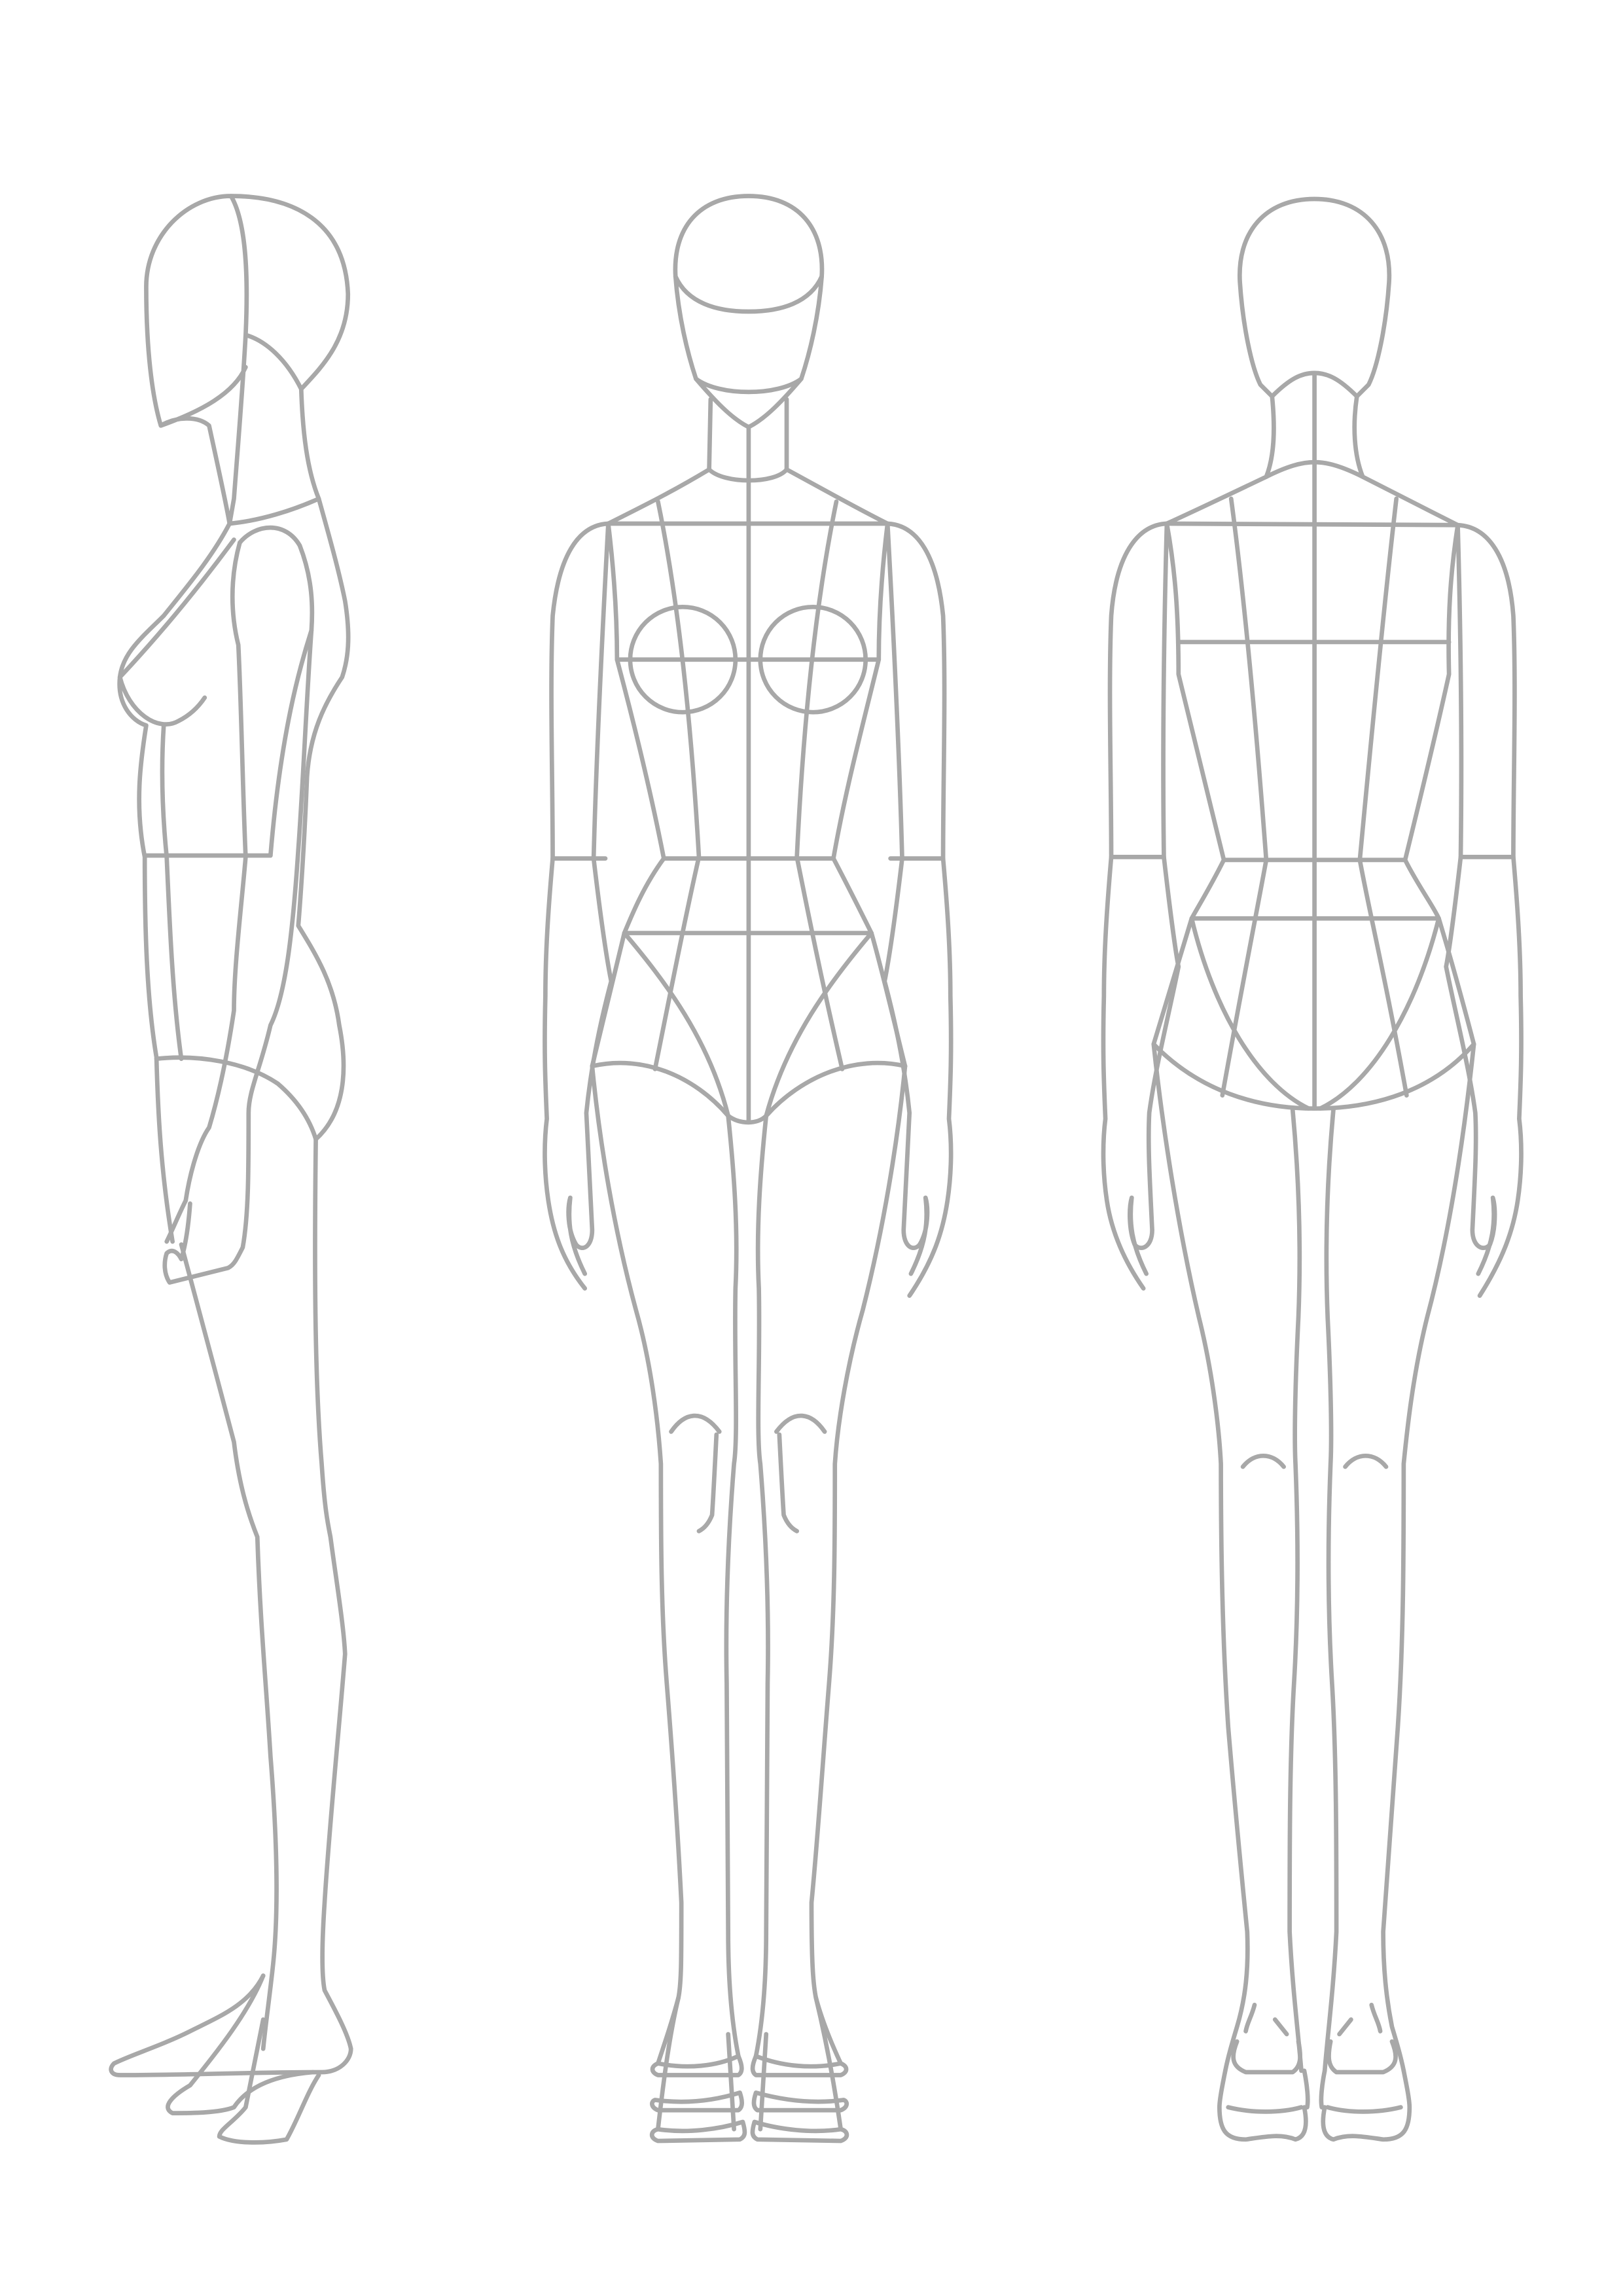 The height and width of the screenshot is (2296, 1623). I want to click on front-princess-right, so click(820, 785).